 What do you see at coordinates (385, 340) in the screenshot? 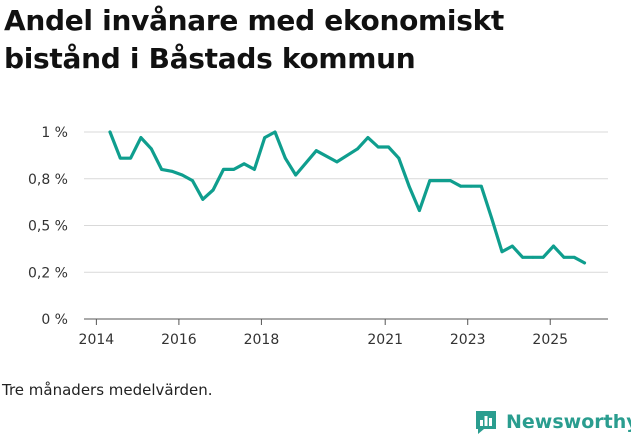
I see `x-tick-label: 2021` at bounding box center [385, 340].